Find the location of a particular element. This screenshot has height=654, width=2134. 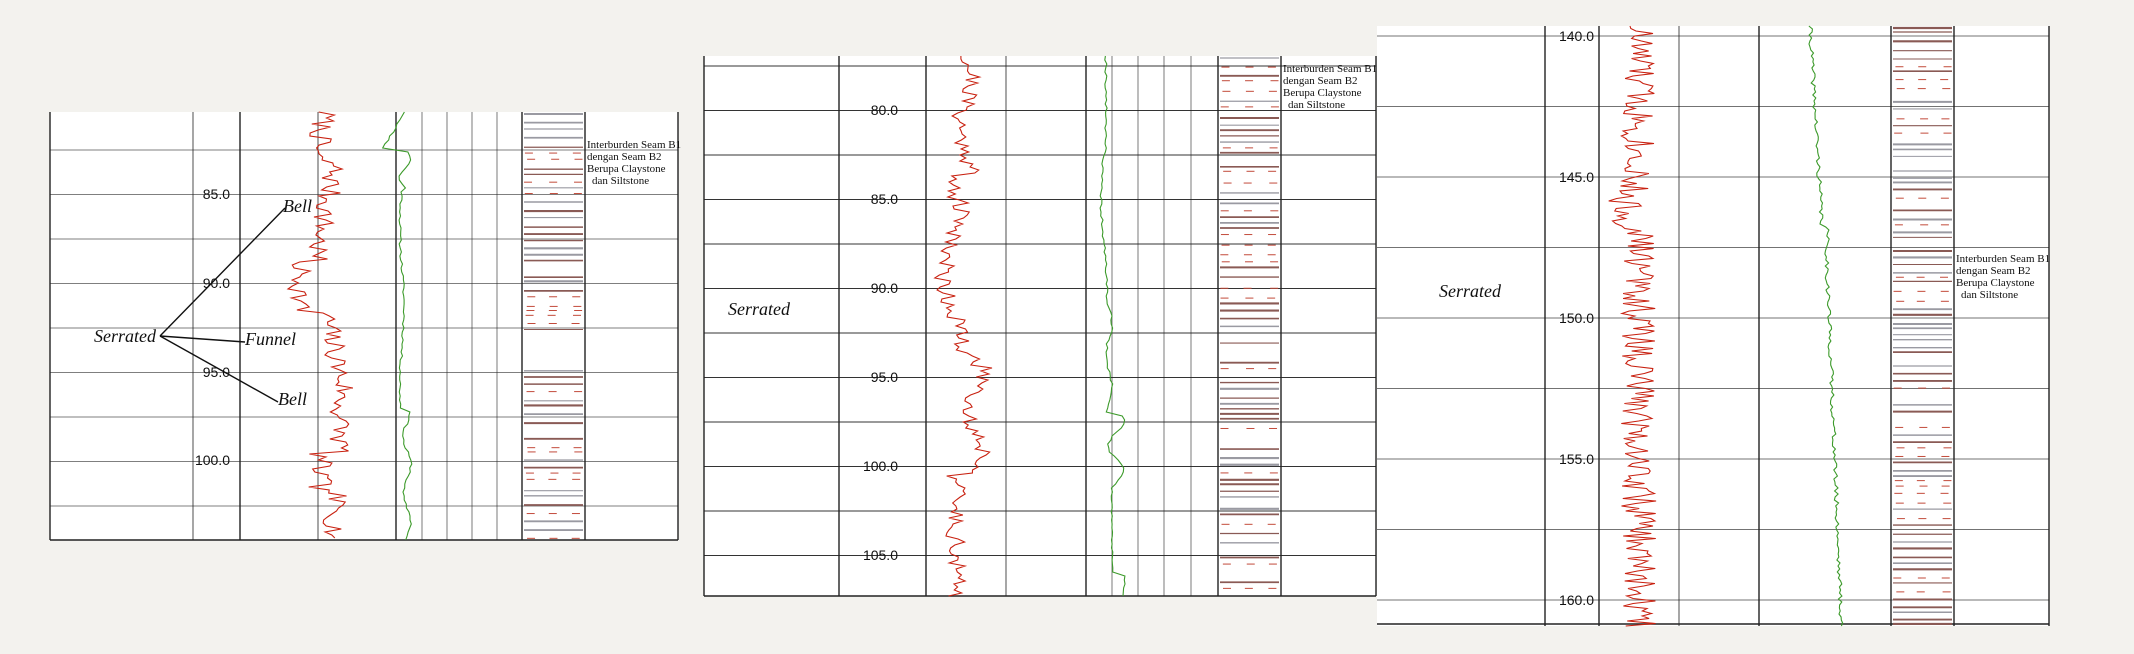

depth-tick: 105.0 is located at coordinates (880, 555).